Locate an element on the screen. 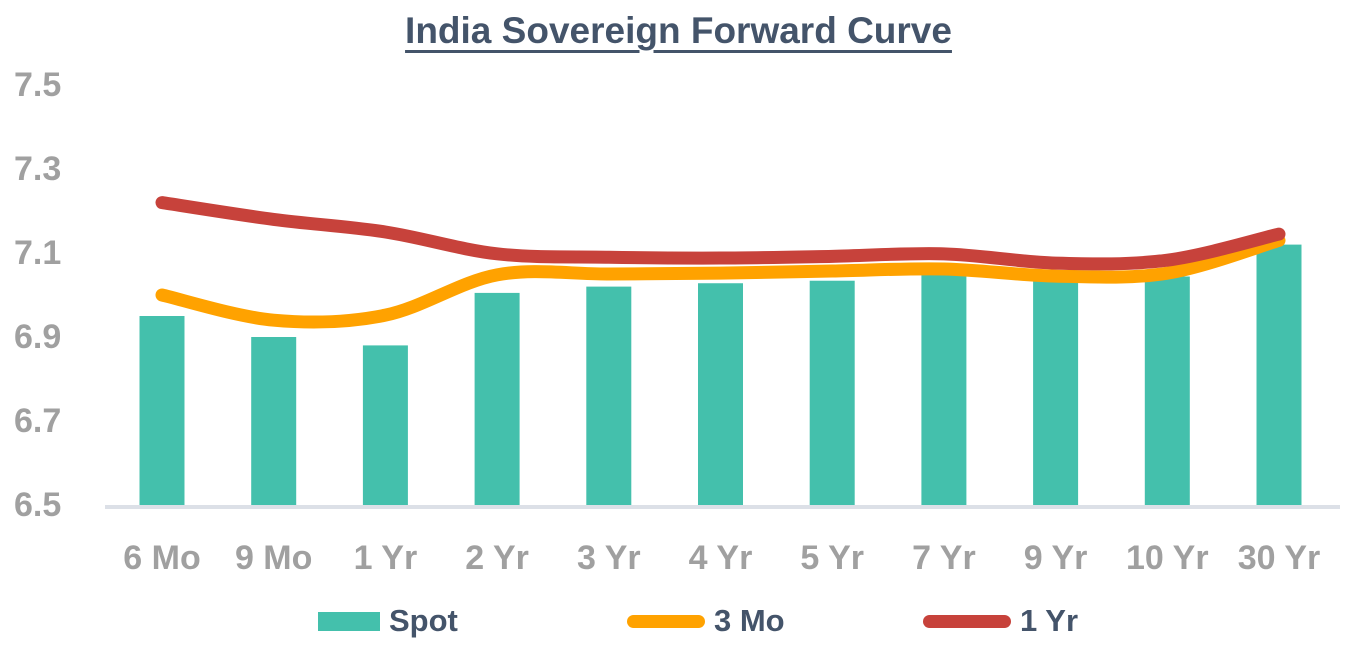 The height and width of the screenshot is (649, 1357). legend-item-spot: Spot is located at coordinates (388, 621).